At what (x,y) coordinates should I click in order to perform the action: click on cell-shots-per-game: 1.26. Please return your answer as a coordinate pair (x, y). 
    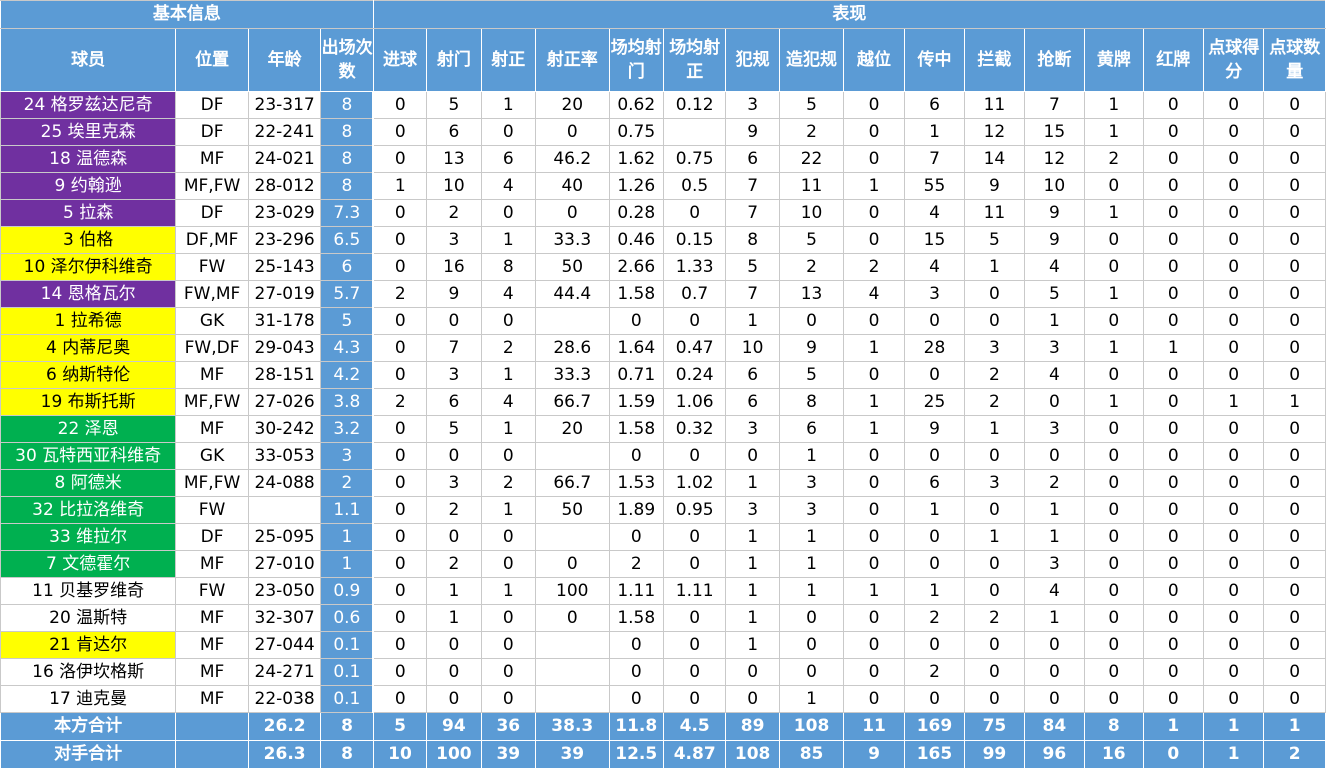
    Looking at the image, I should click on (636, 186).